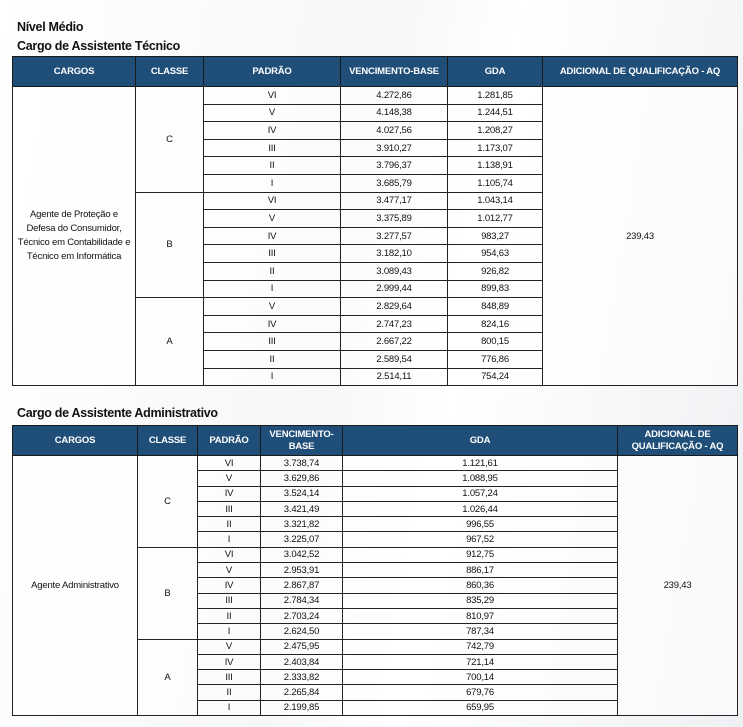 Image resolution: width=743 pixels, height=727 pixels. Describe the element at coordinates (394, 113) in the screenshot. I see `vencimento-cell: 4.148,38` at that location.